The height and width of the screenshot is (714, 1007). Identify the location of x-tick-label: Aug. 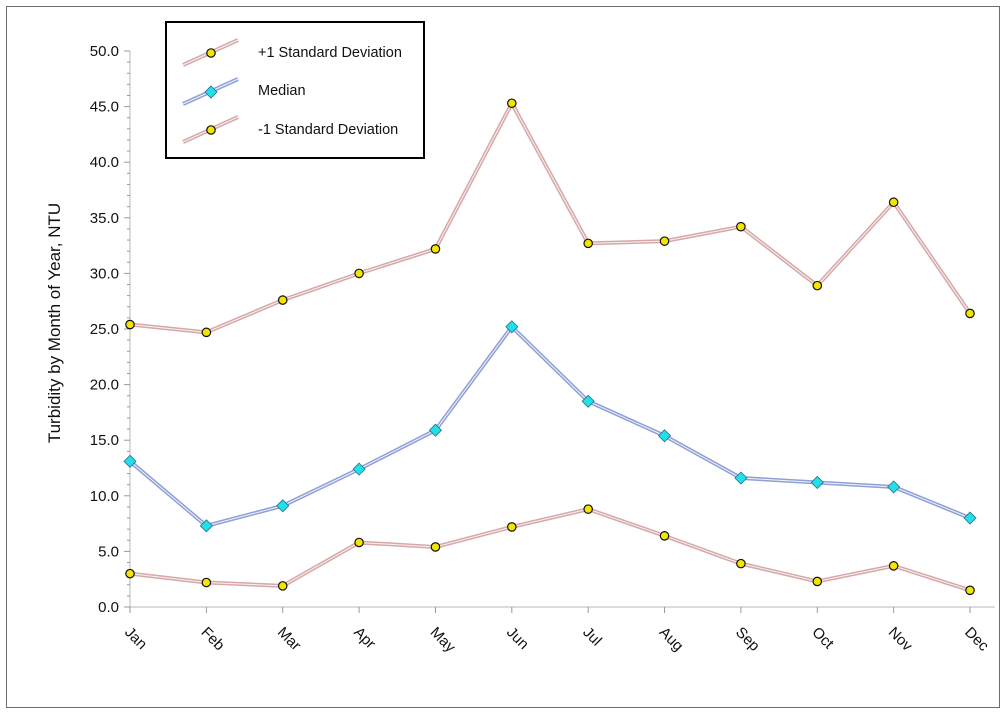
(671, 639).